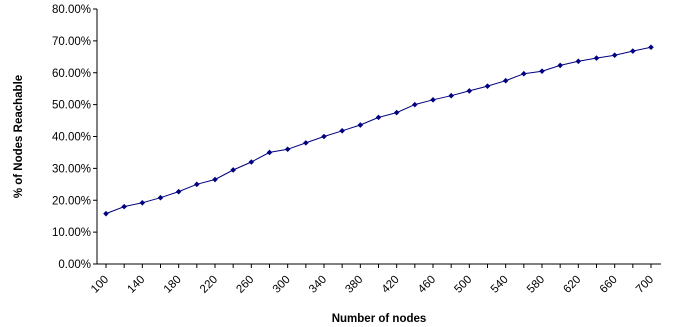 The width and height of the screenshot is (676, 327). I want to click on x-tick-label: 660, so click(609, 285).